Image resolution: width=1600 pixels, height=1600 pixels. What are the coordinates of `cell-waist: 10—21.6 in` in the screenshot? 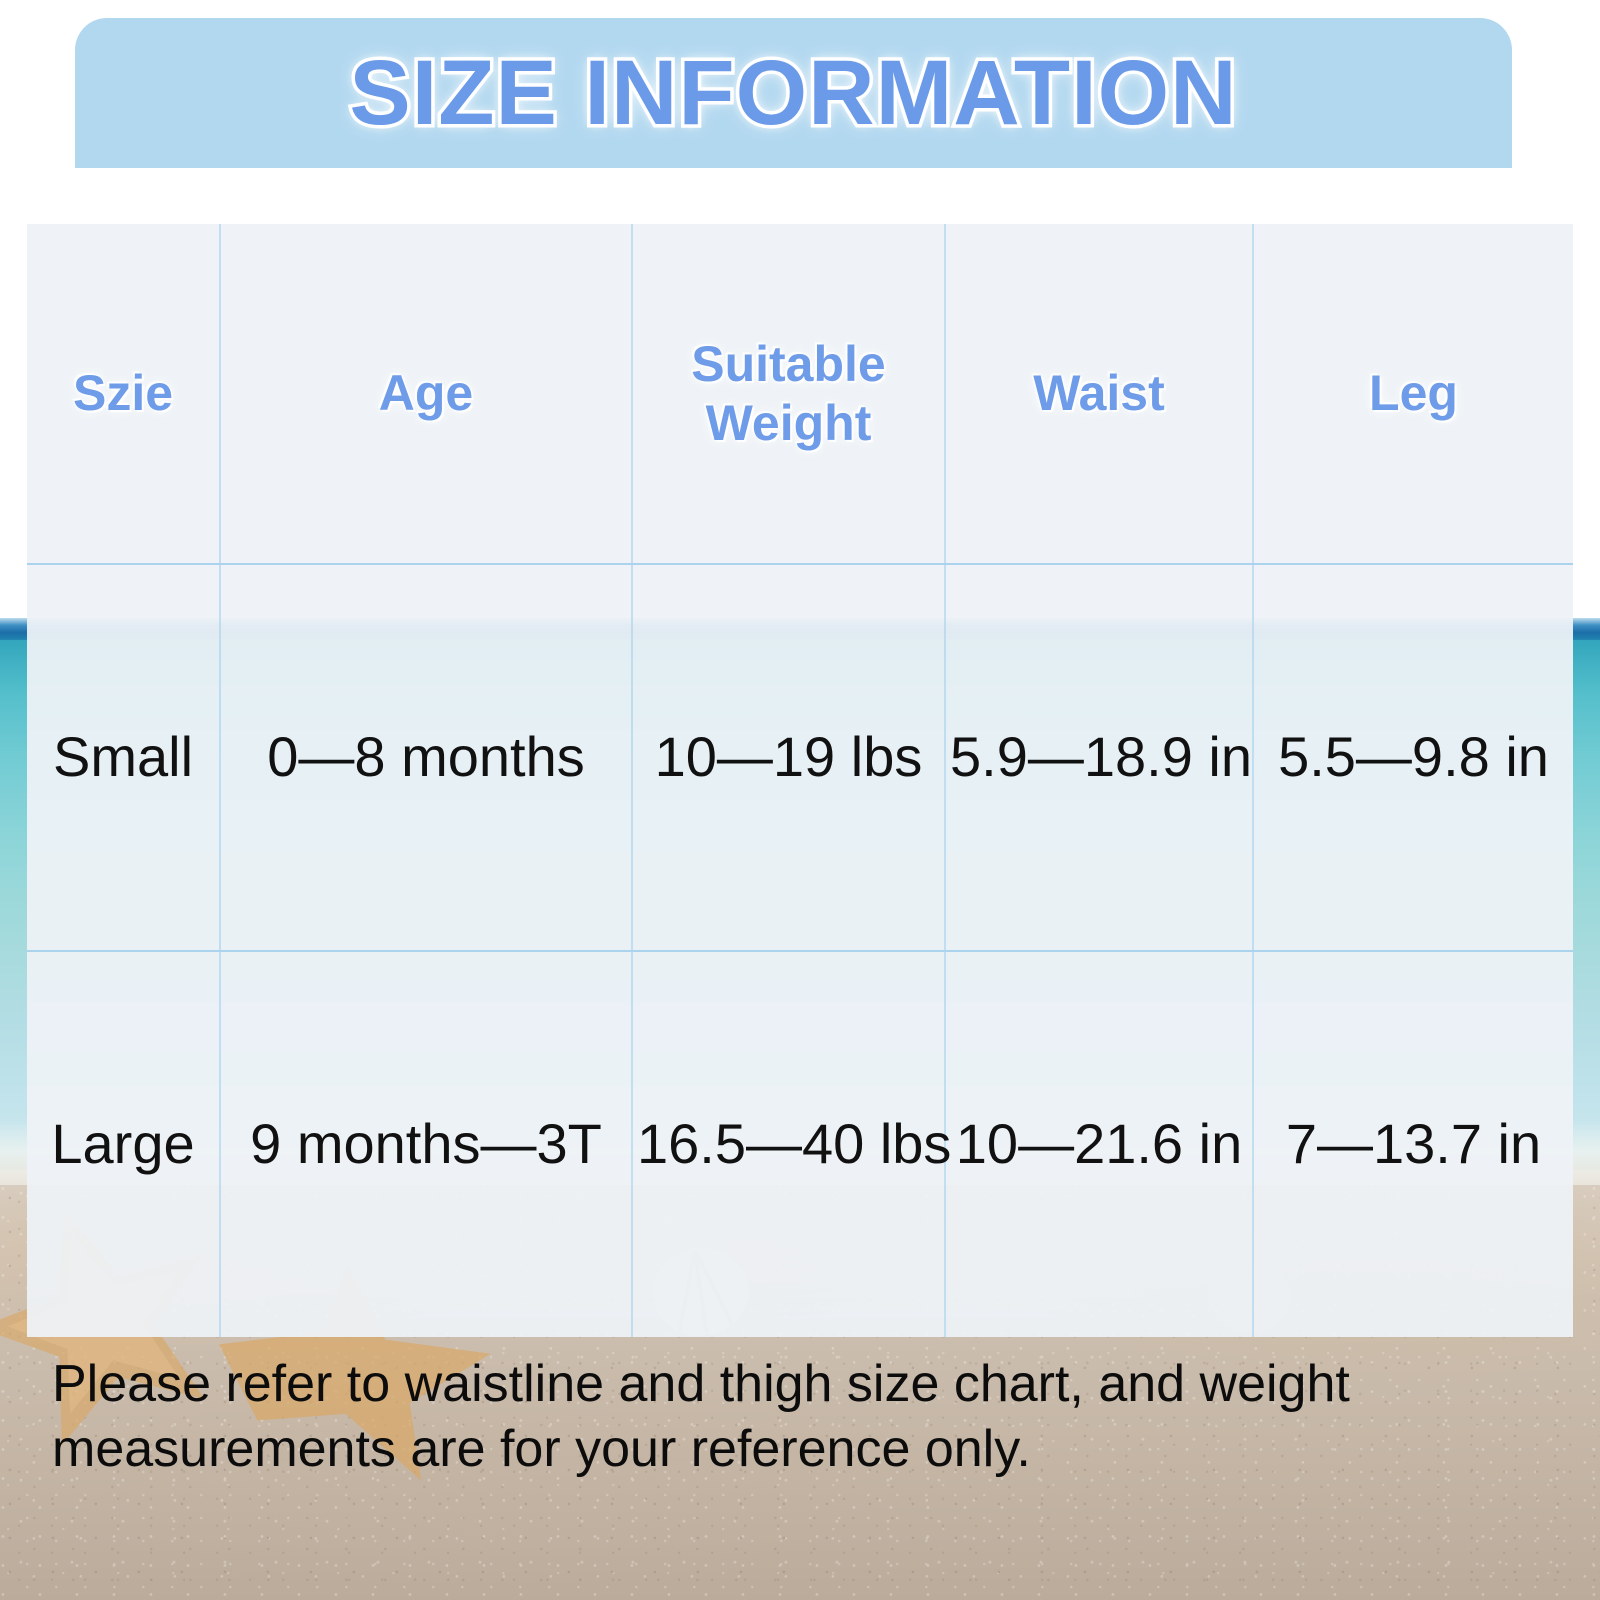 It's located at (1098, 1143).